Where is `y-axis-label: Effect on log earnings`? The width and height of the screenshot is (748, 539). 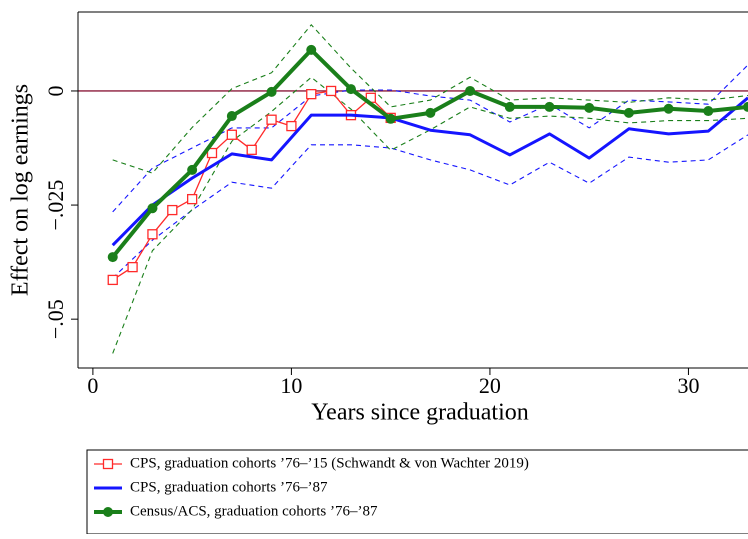
y-axis-label: Effect on log earnings is located at coordinates (21, 190).